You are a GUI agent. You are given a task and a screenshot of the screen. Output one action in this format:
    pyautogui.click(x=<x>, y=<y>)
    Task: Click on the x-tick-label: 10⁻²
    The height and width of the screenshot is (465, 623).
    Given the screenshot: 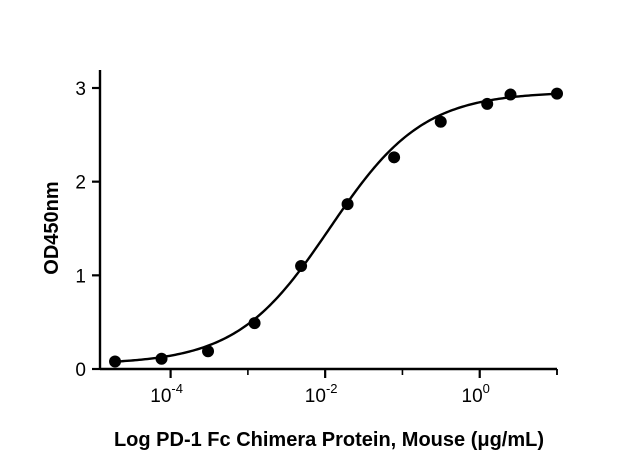 What is the action you would take?
    pyautogui.click(x=321, y=394)
    